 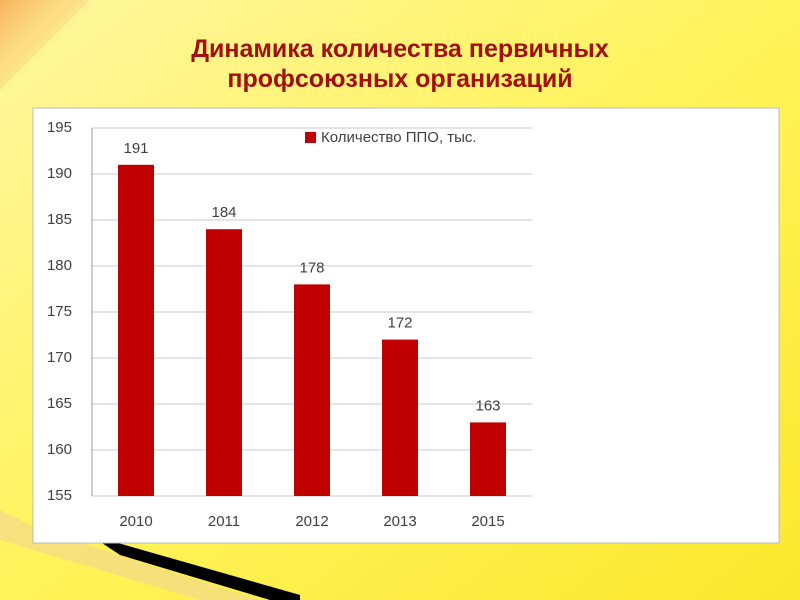 What do you see at coordinates (487, 405) in the screenshot?
I see `value-label: 163` at bounding box center [487, 405].